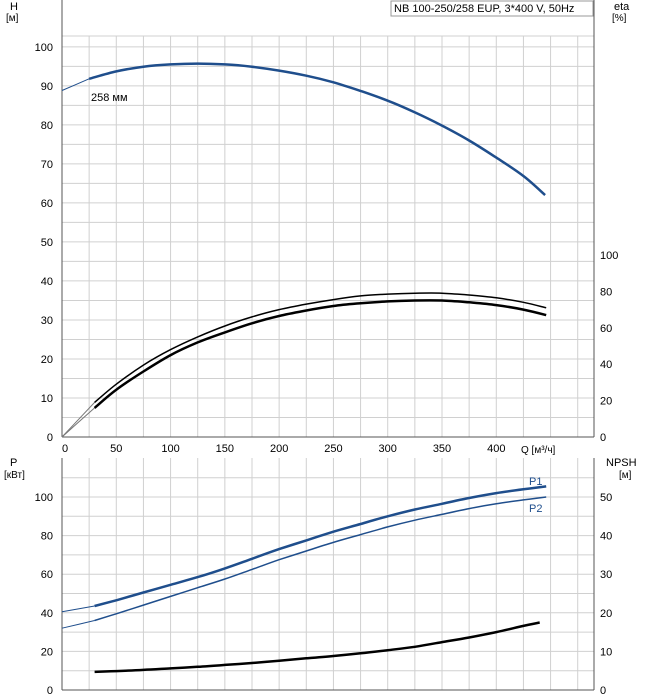 This screenshot has width=658, height=700. Describe the element at coordinates (47, 282) in the screenshot. I see `top-left-tick-label: 40` at that location.